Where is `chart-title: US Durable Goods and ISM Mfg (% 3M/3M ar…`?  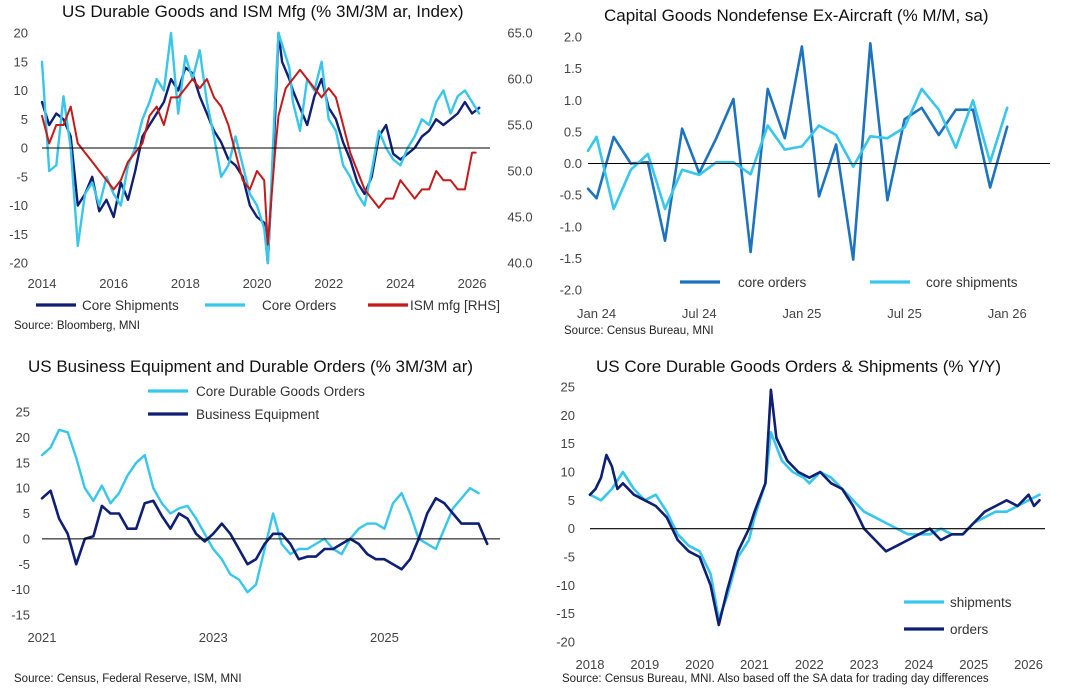 chart-title: US Durable Goods and ISM Mfg (% 3M/3M ar… is located at coordinates (263, 11).